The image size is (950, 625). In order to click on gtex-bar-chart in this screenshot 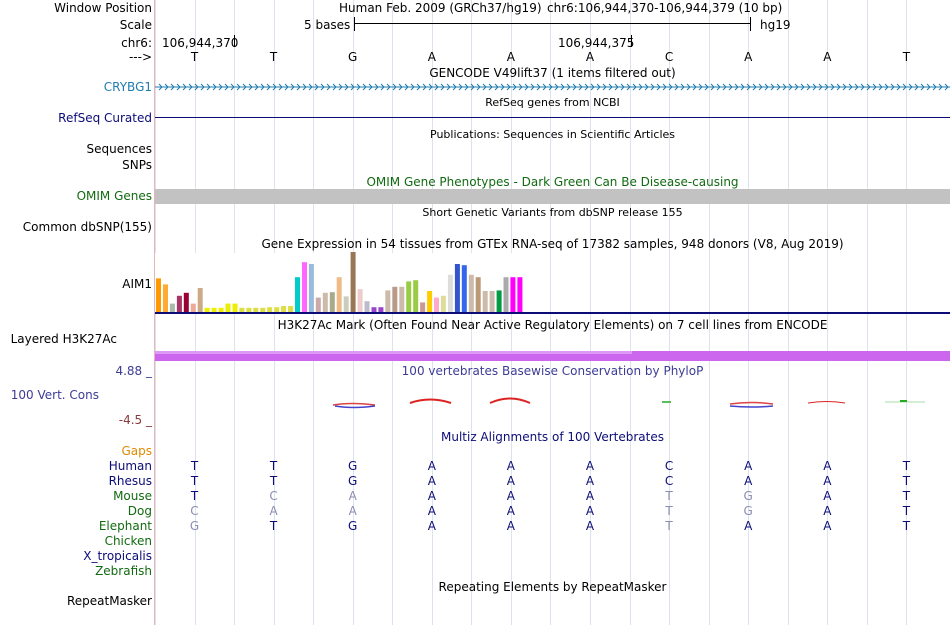, I will do `click(552, 283)`.